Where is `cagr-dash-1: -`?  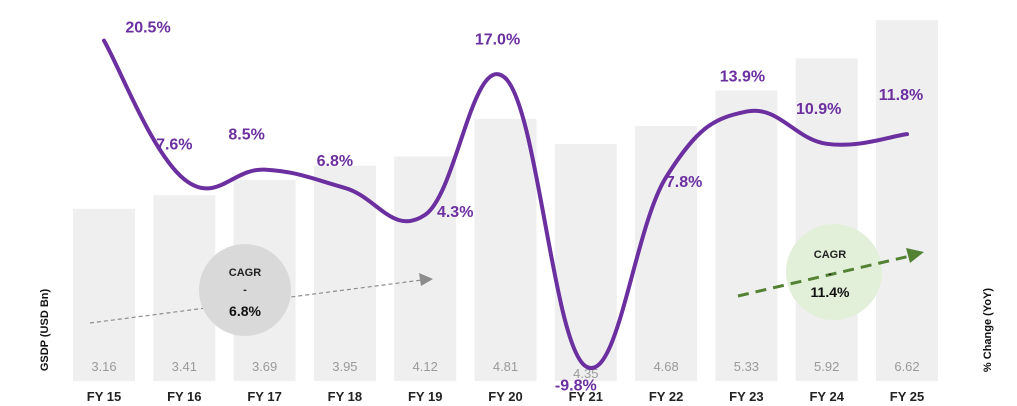 cagr-dash-1: - is located at coordinates (245, 290).